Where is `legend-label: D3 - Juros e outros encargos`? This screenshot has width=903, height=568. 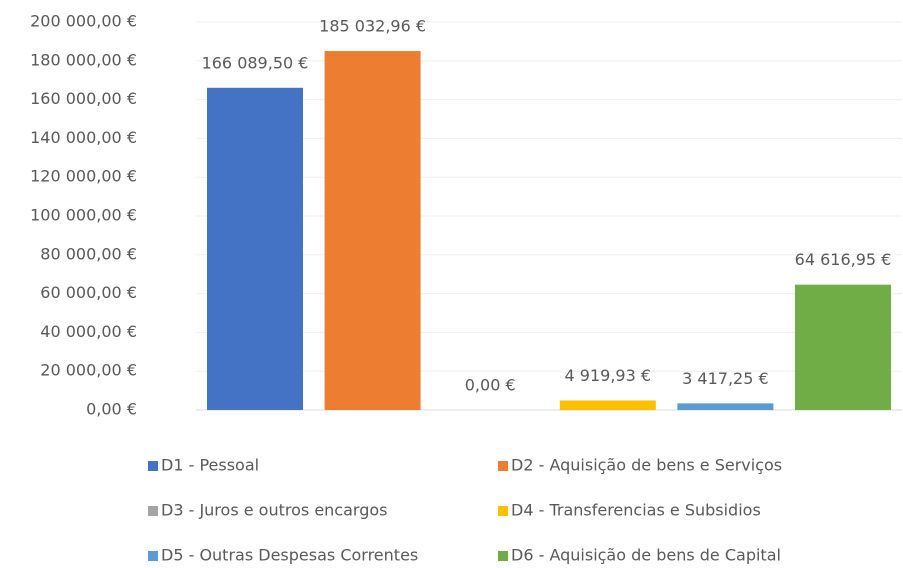
legend-label: D3 - Juros e outros encargos is located at coordinates (274, 510).